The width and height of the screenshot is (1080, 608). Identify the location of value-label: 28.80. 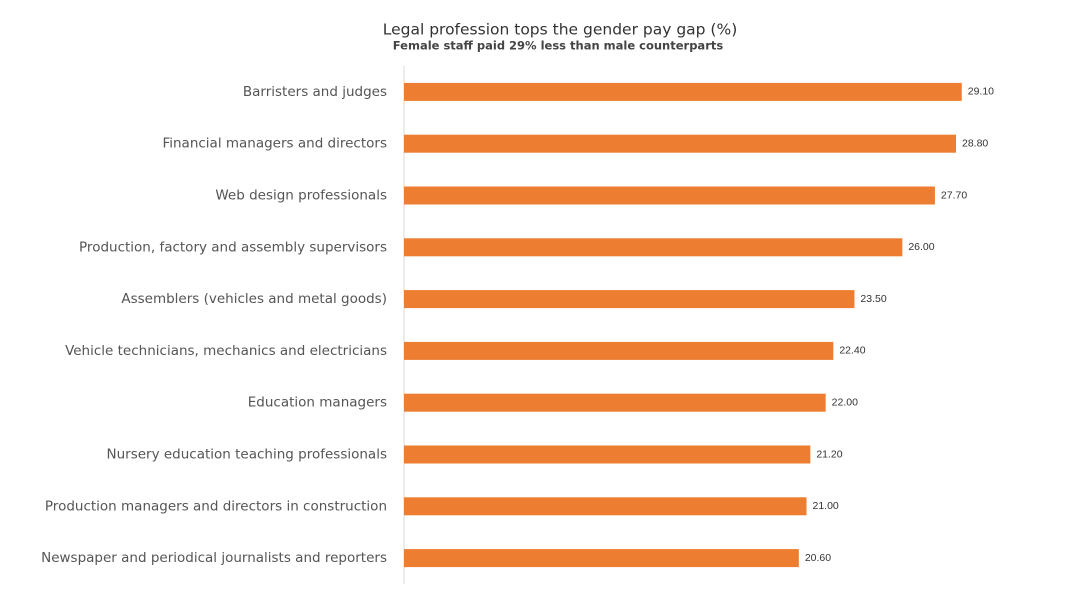
(975, 143).